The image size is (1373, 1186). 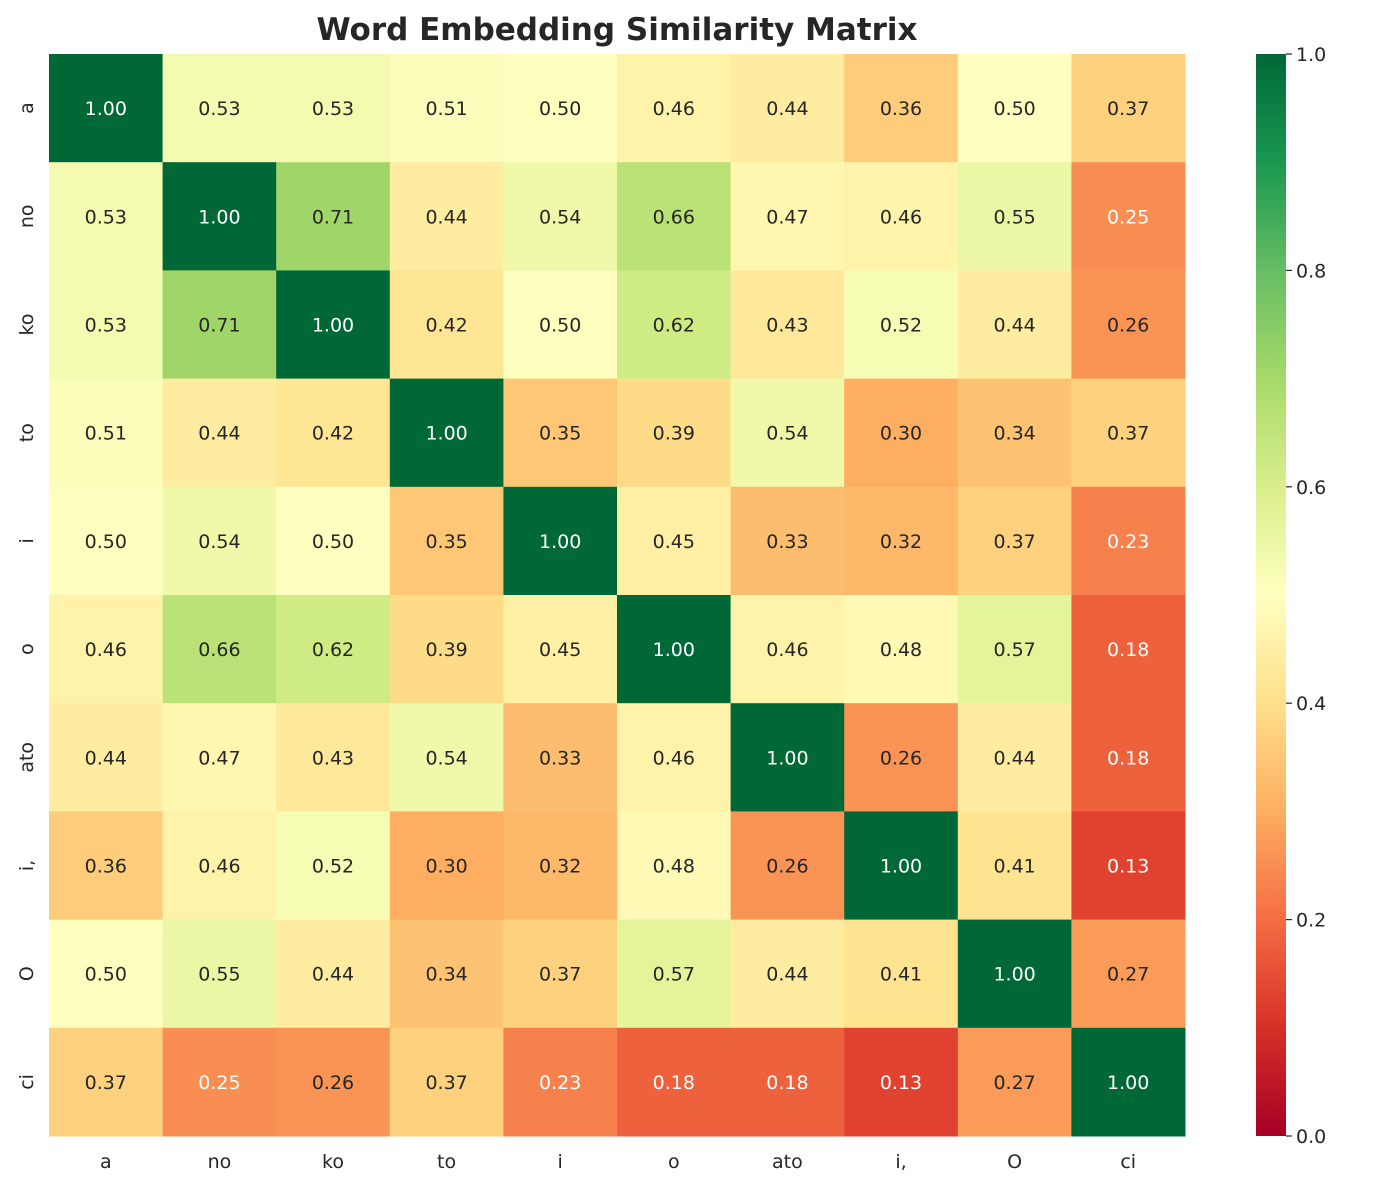 I want to click on y-tick-label: ato, so click(x=27, y=757).